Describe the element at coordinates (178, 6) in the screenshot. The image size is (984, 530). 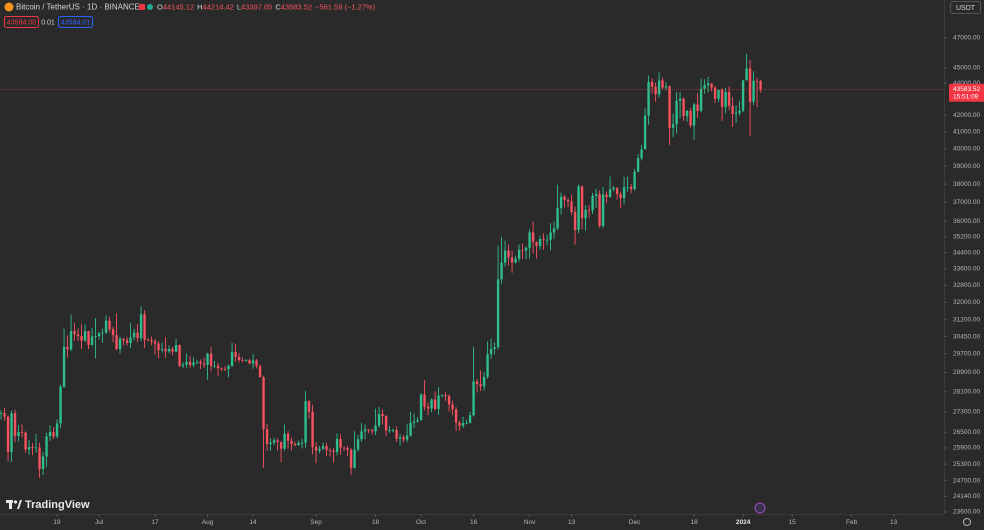
I see `legend-value: 44145.12` at that location.